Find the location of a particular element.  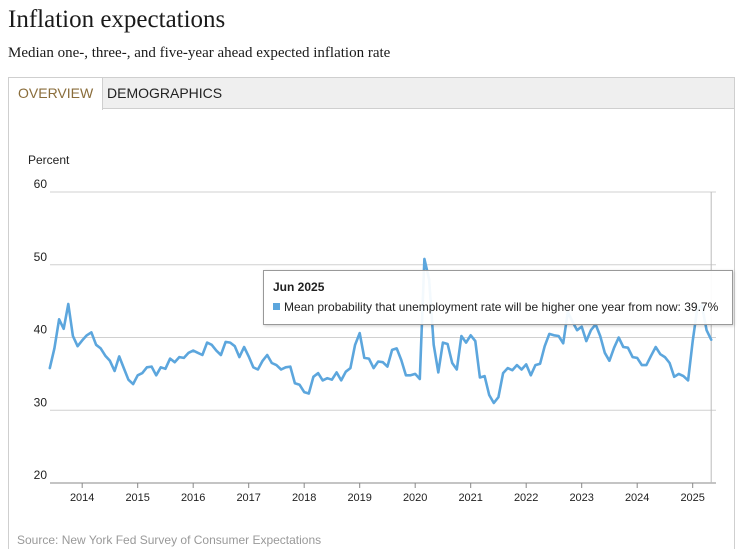

chart-title: Inflation expectations is located at coordinates (117, 19).